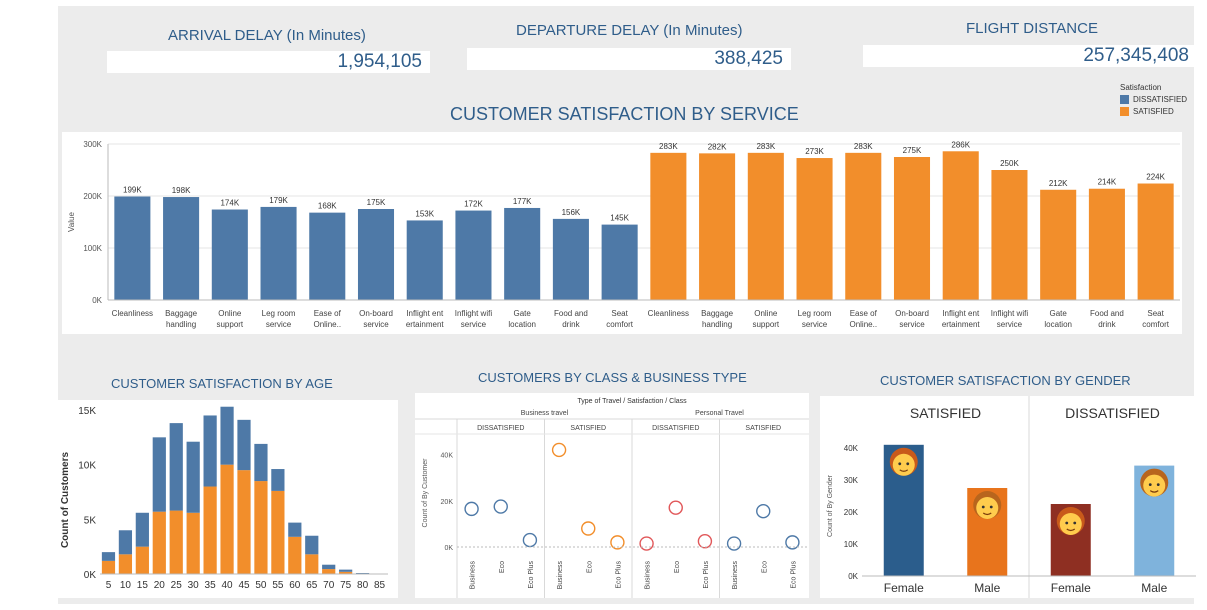  I want to click on x-tick-label: Inflight ent, so click(425, 313).